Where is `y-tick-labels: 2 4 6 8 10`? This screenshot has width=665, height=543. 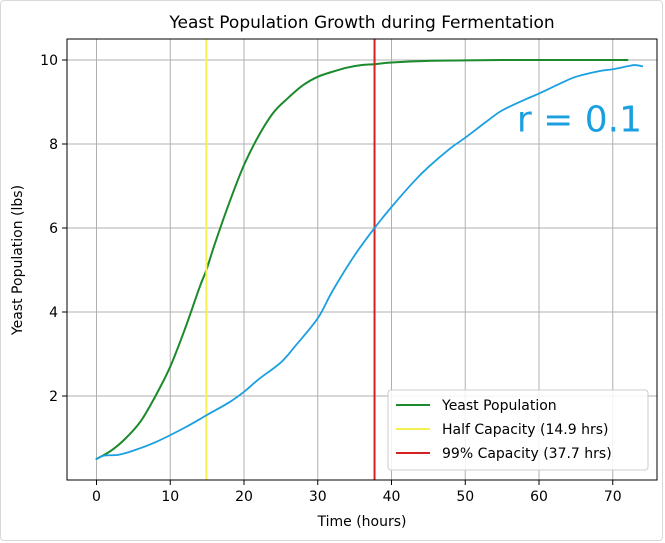 y-tick-labels: 2 4 6 8 10 is located at coordinates (49, 229).